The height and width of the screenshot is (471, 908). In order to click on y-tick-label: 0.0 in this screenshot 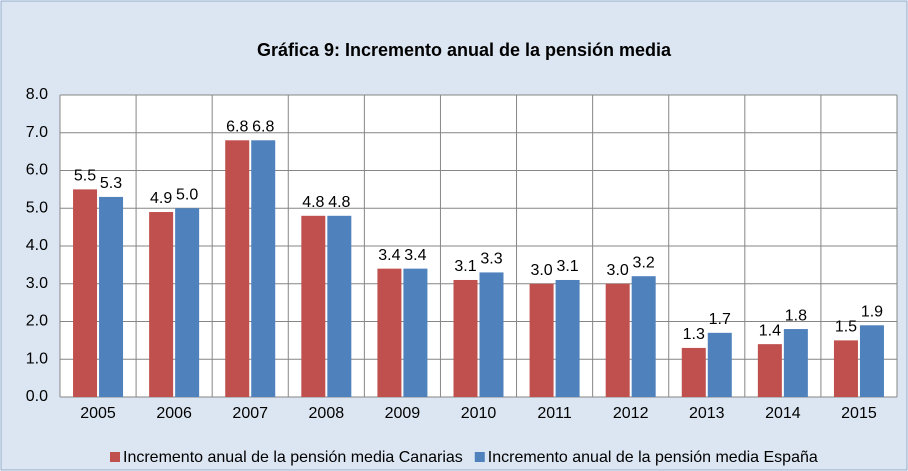, I will do `click(37, 396)`.